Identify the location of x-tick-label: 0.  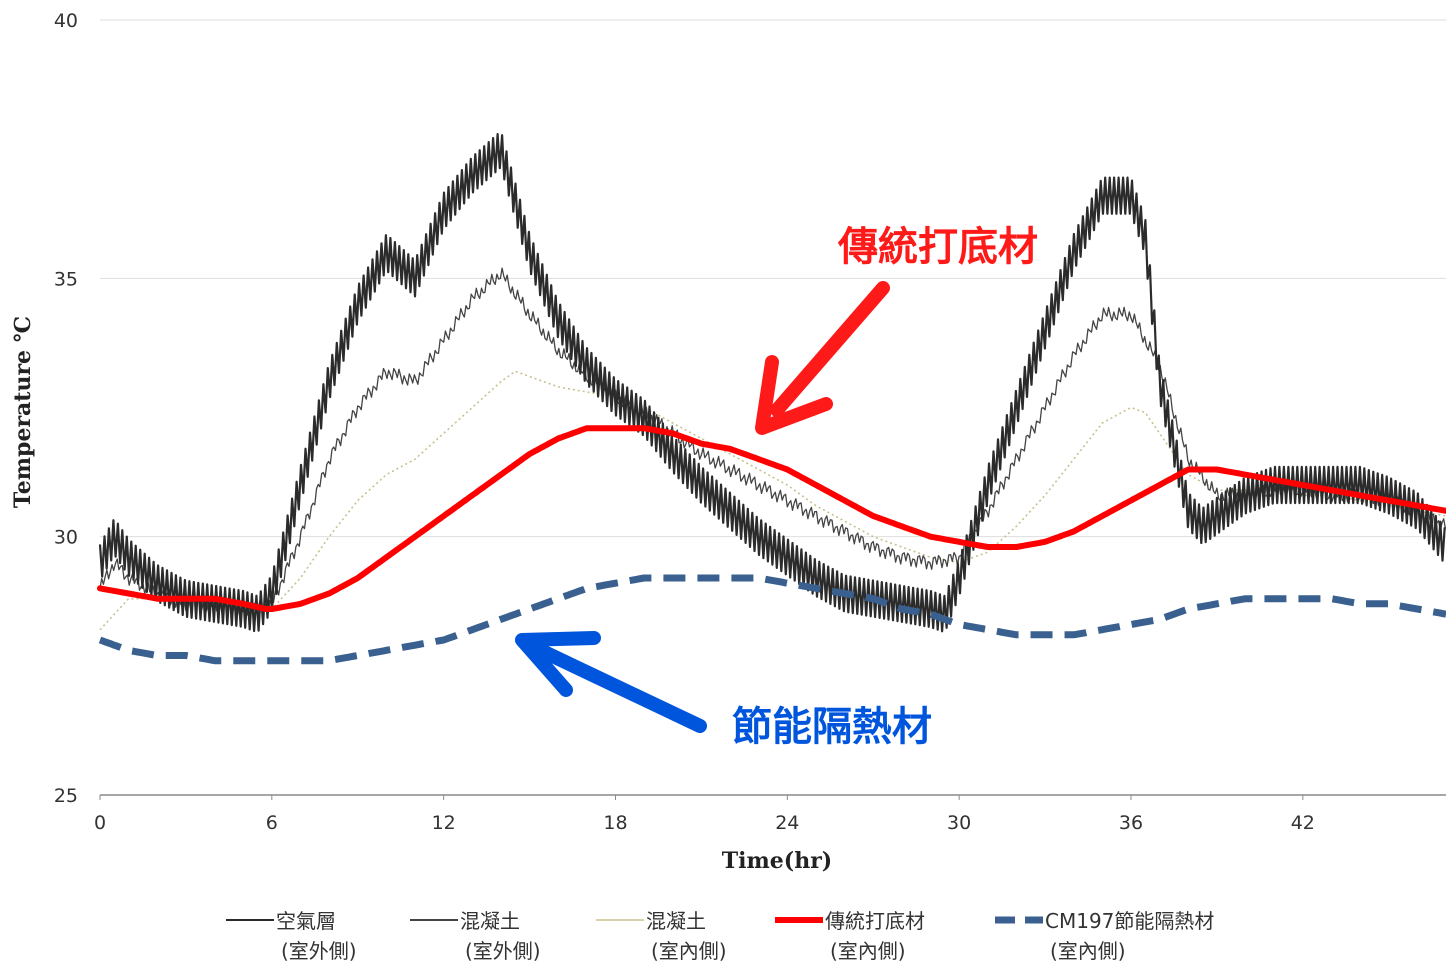
(100, 823).